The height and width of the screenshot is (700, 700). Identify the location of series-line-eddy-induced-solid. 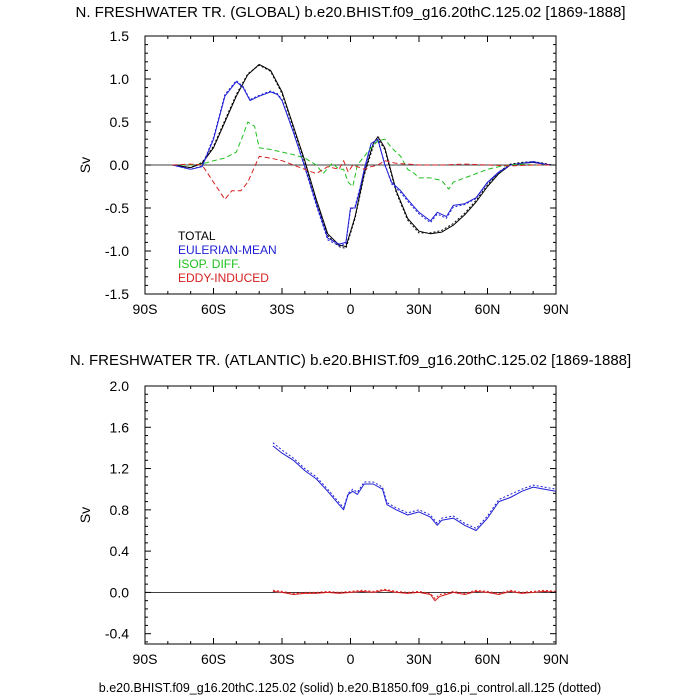
(414, 595).